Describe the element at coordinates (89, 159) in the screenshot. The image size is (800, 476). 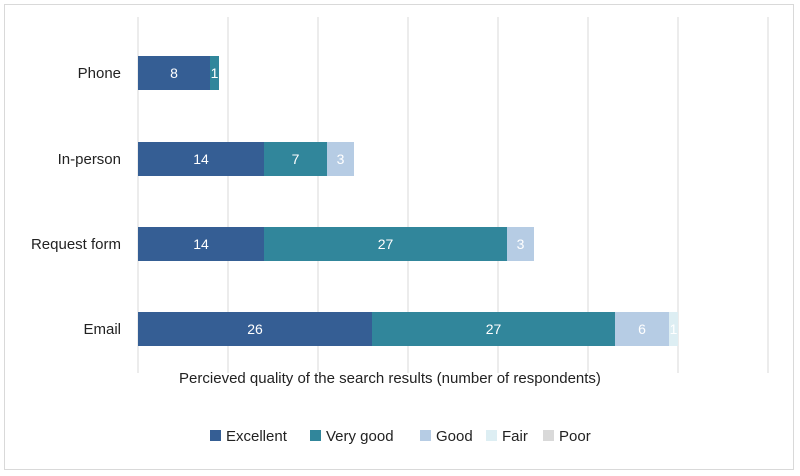
I see `category-label-in-person: In-person` at that location.